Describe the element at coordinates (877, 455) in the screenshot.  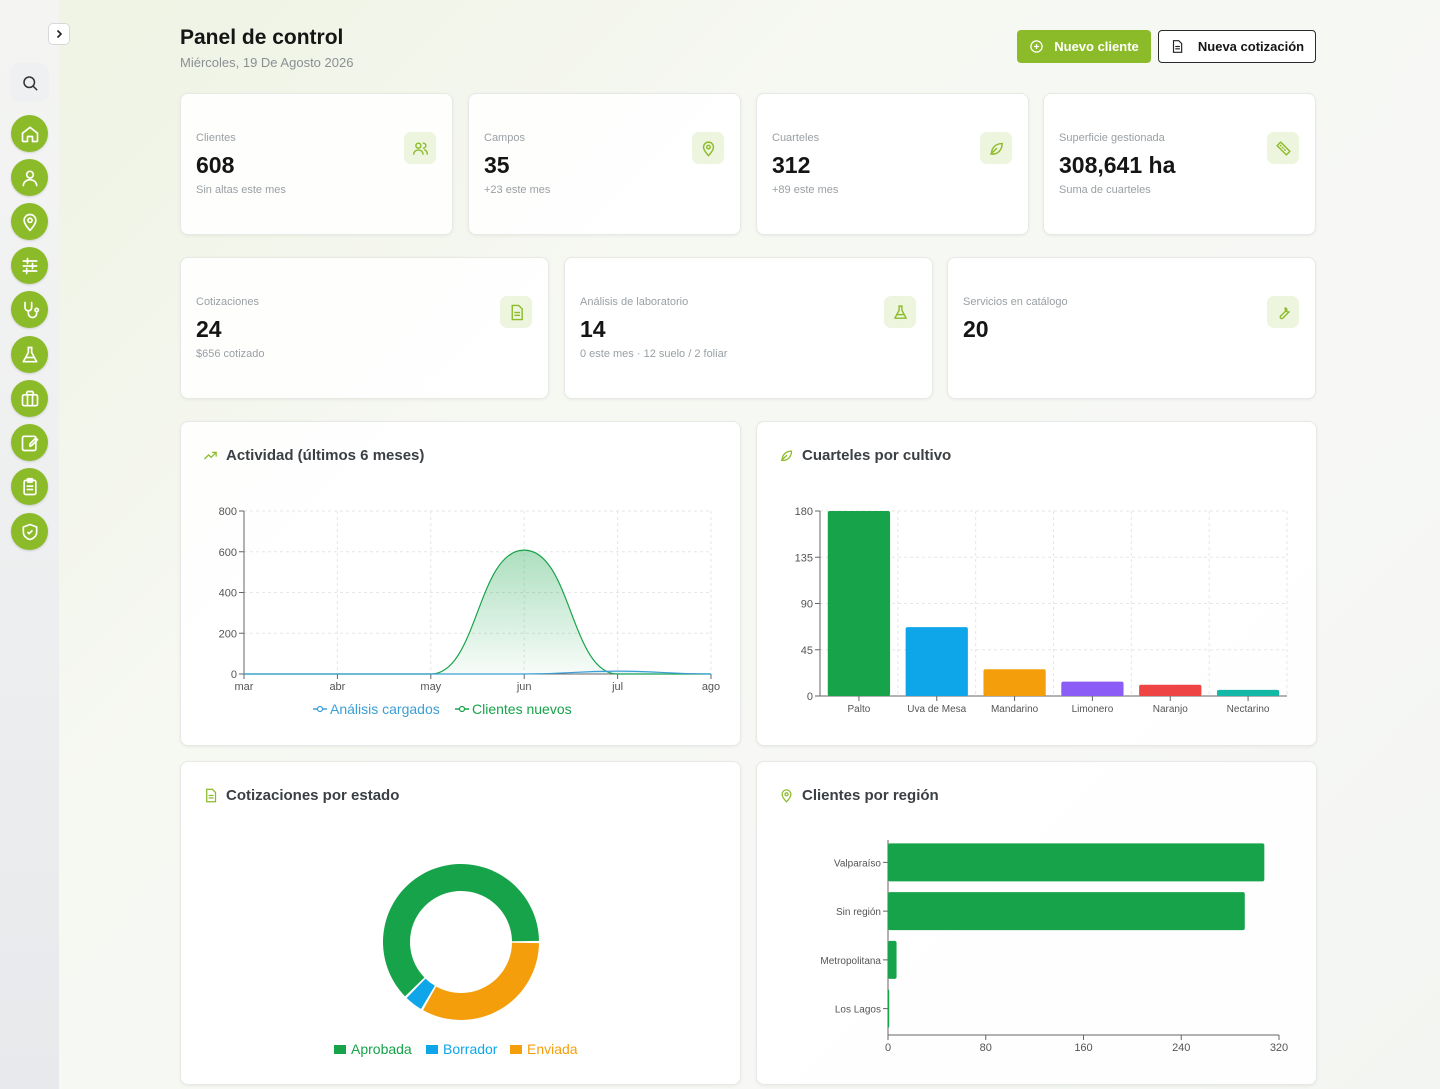
I see `crops-title: Cuarteles por cultivo` at that location.